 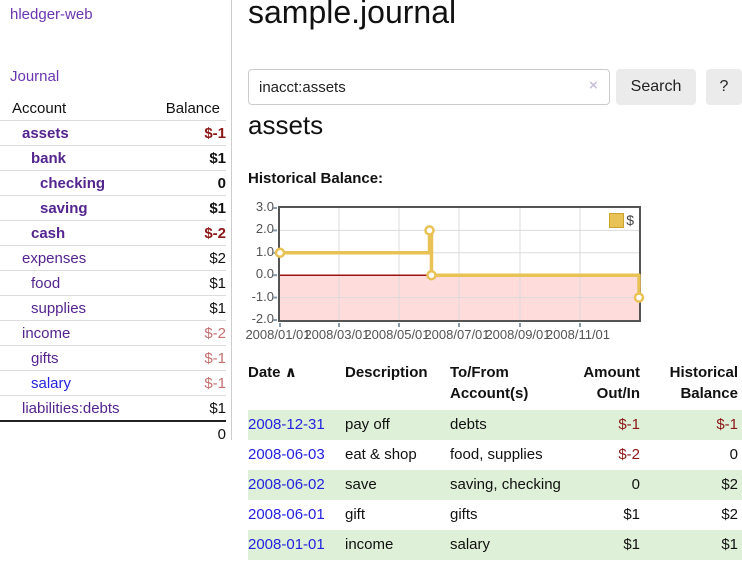 I want to click on transaction-date-link: 2008-01-01, so click(x=286, y=544).